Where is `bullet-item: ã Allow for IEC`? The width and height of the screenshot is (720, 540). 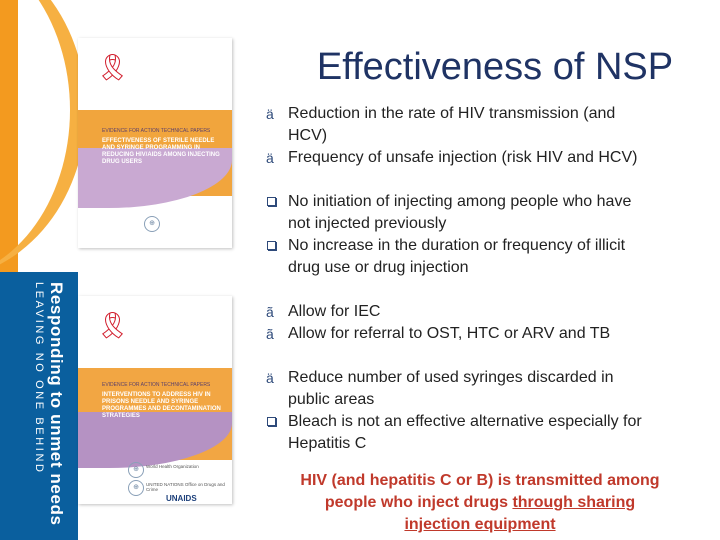
bullet-item: ã Allow for IEC is located at coordinates (486, 312).